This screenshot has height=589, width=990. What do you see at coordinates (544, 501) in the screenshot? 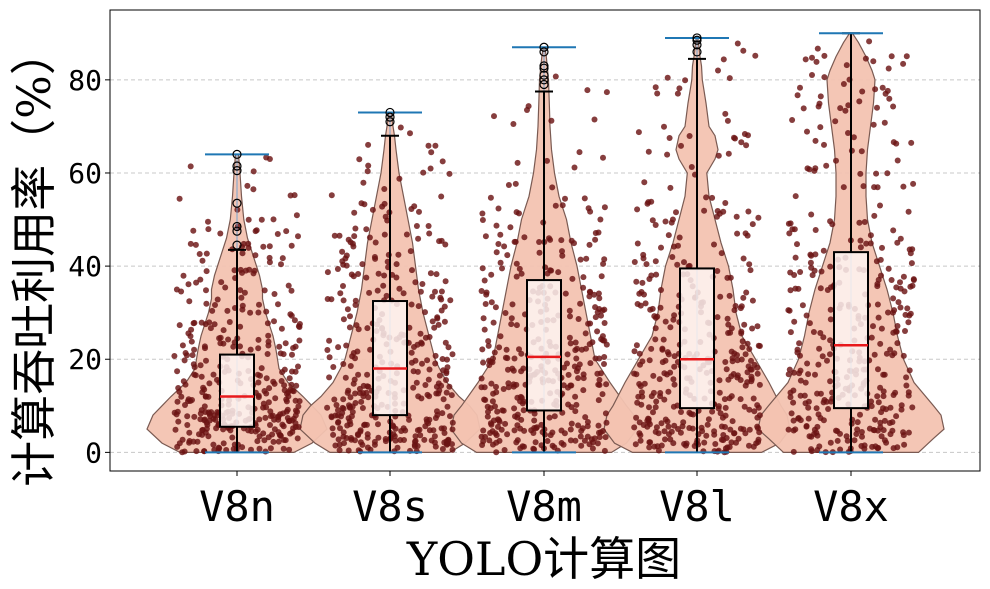
I see `x-axis-ticks: V8n V8s V8m V8l V8x` at bounding box center [544, 501].